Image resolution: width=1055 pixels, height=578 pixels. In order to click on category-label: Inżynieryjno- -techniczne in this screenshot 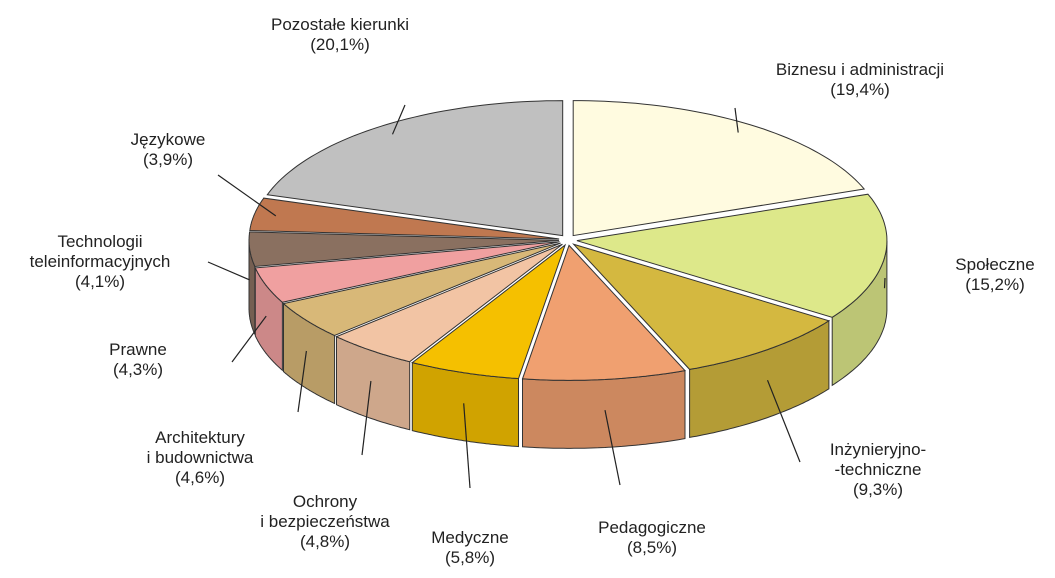, I will do `click(878, 459)`.